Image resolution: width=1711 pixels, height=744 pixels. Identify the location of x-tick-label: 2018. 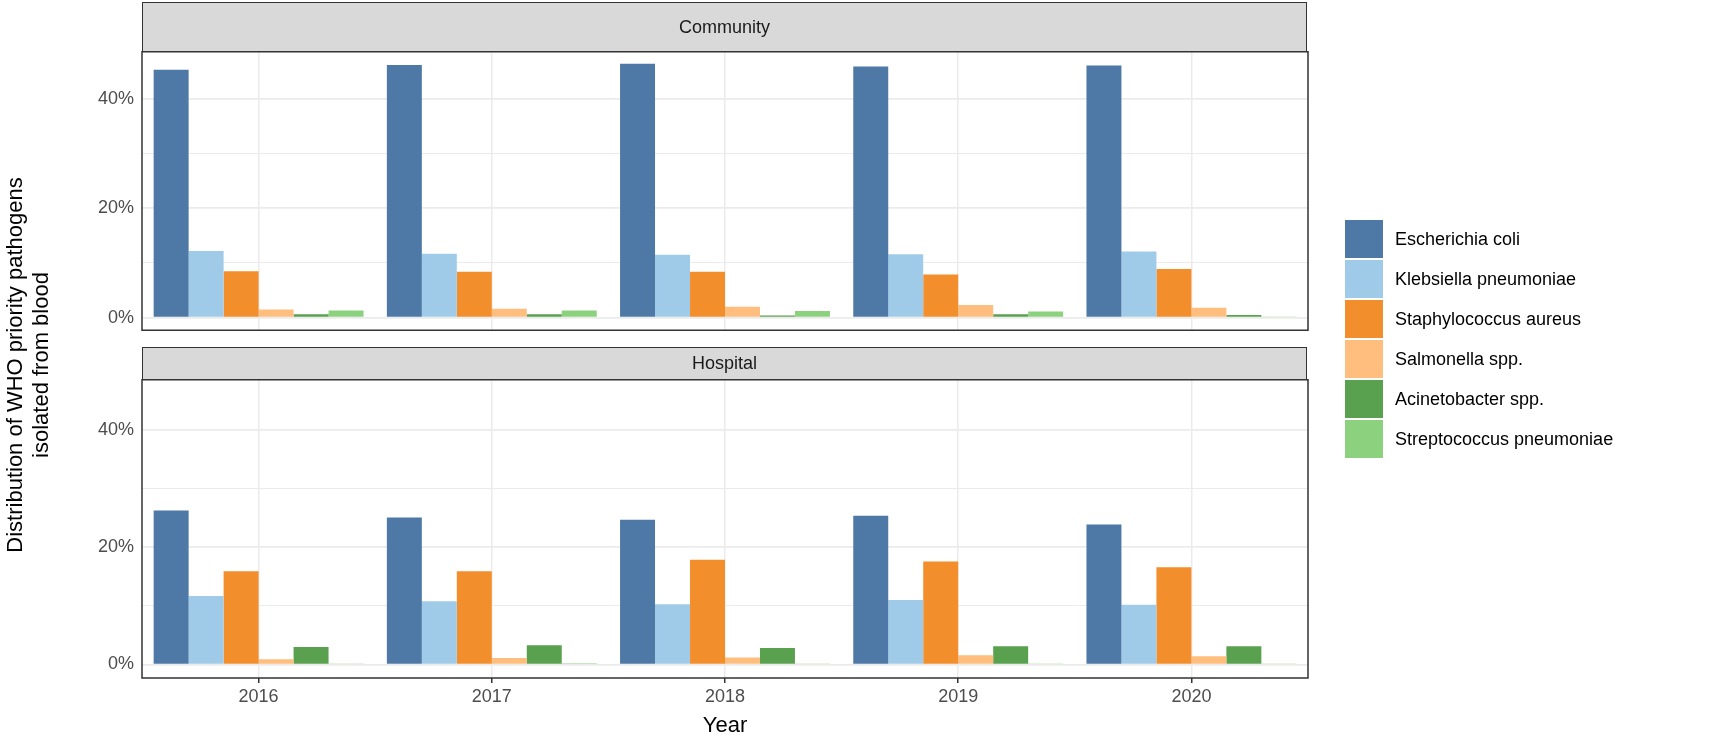
(725, 695).